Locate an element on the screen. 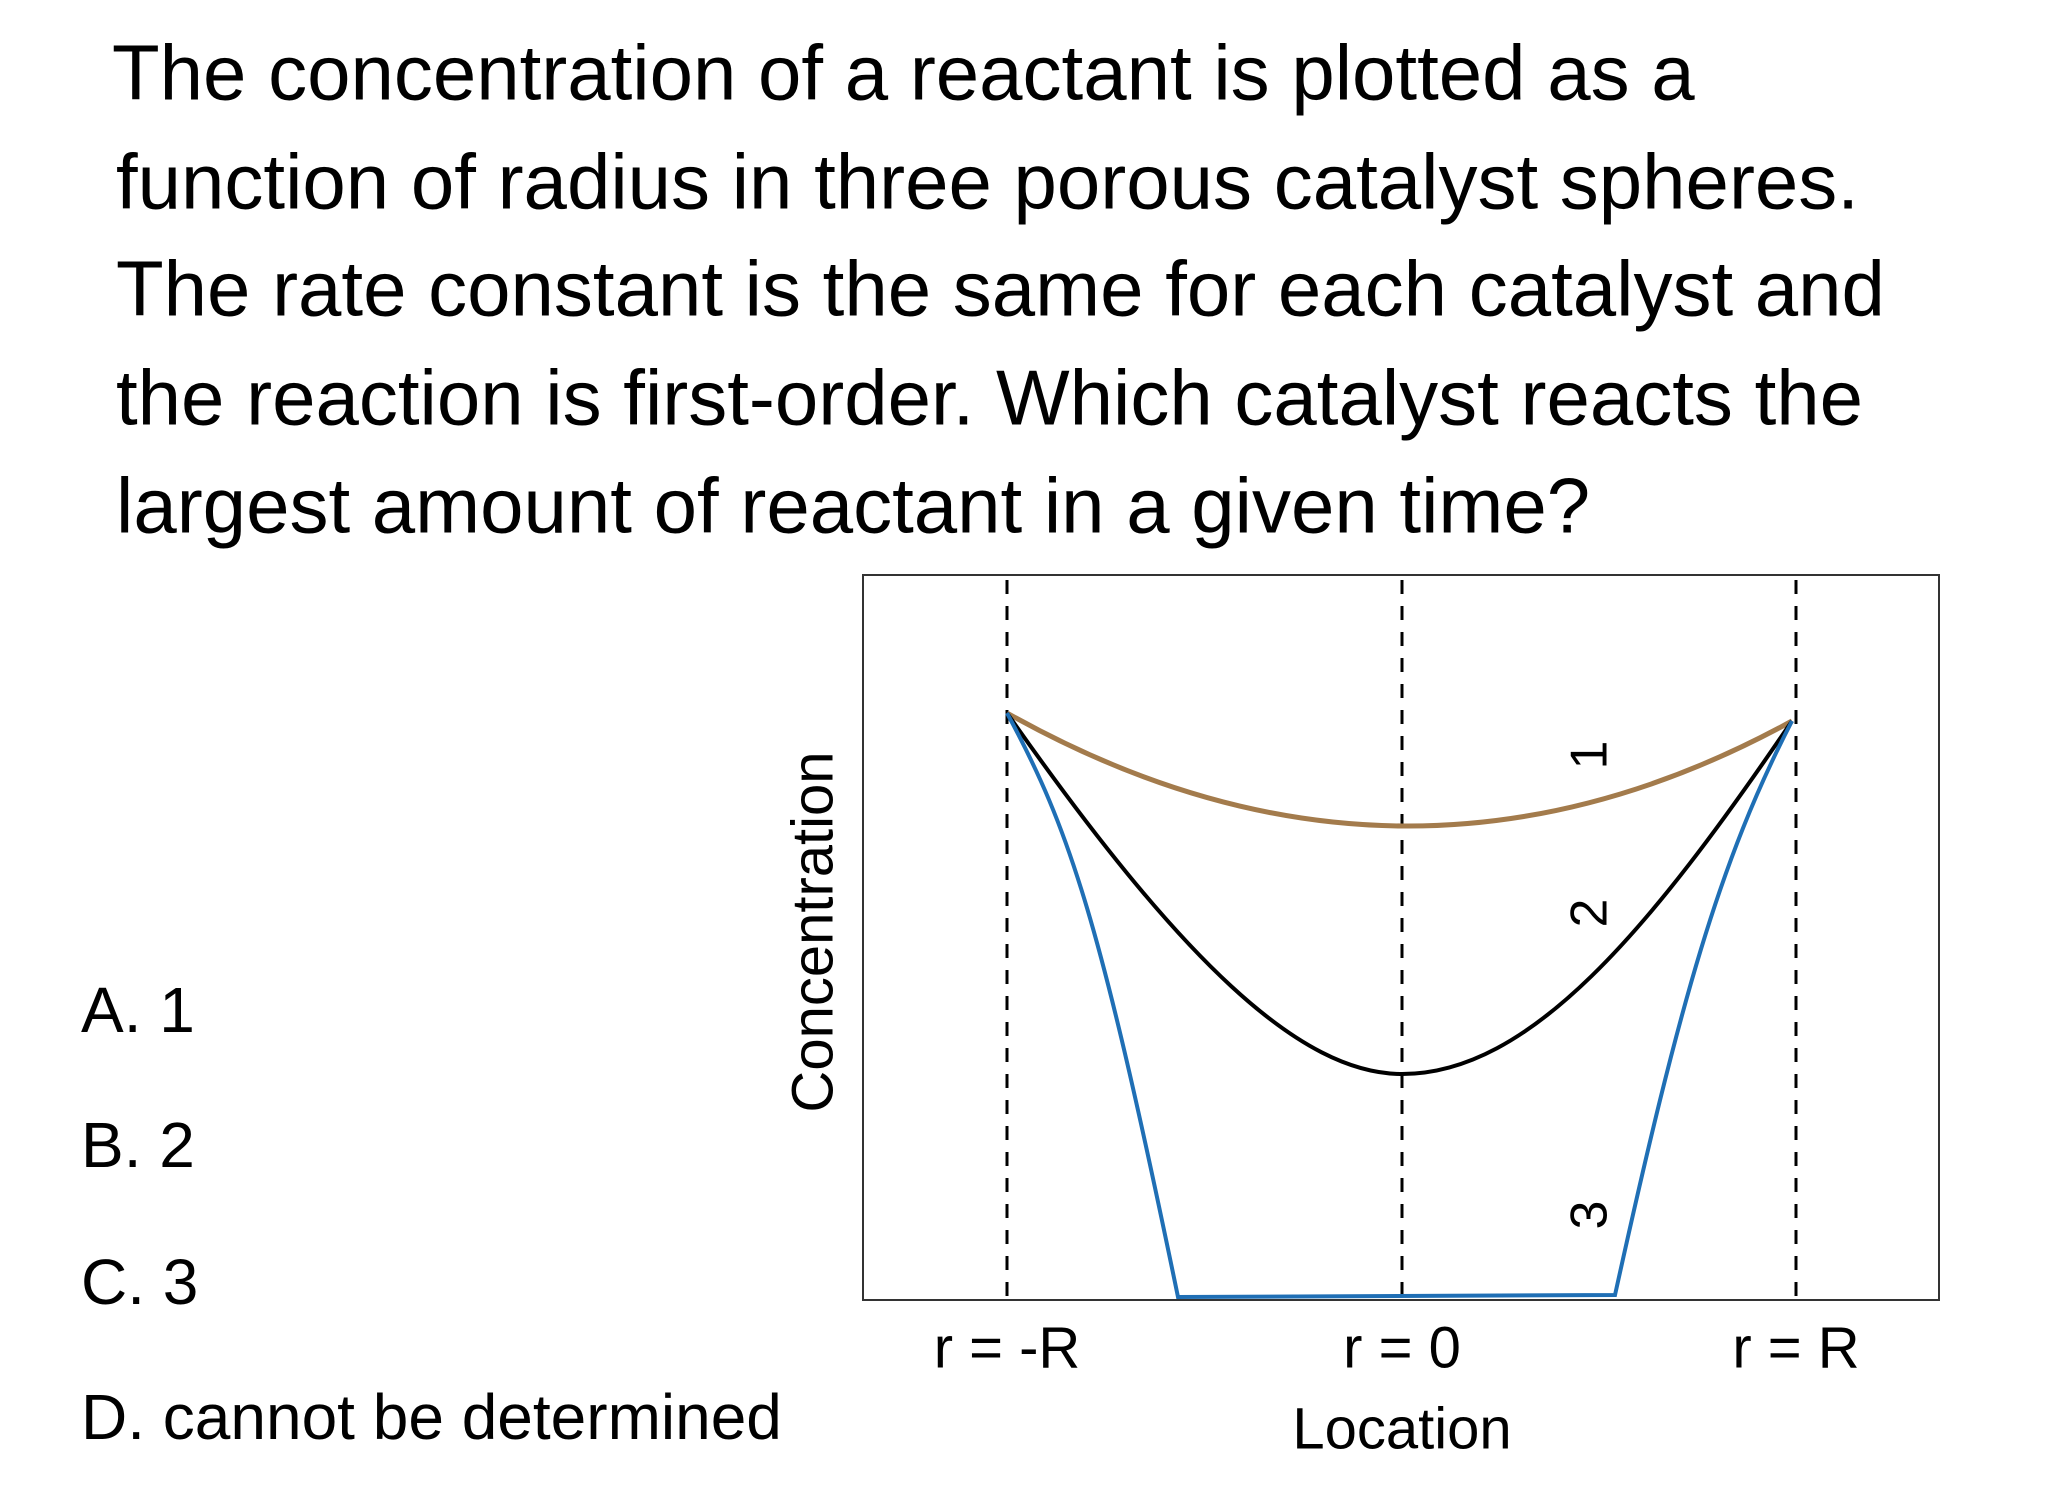 The width and height of the screenshot is (2048, 1505). option: D. cannot be determined is located at coordinates (431, 1417).